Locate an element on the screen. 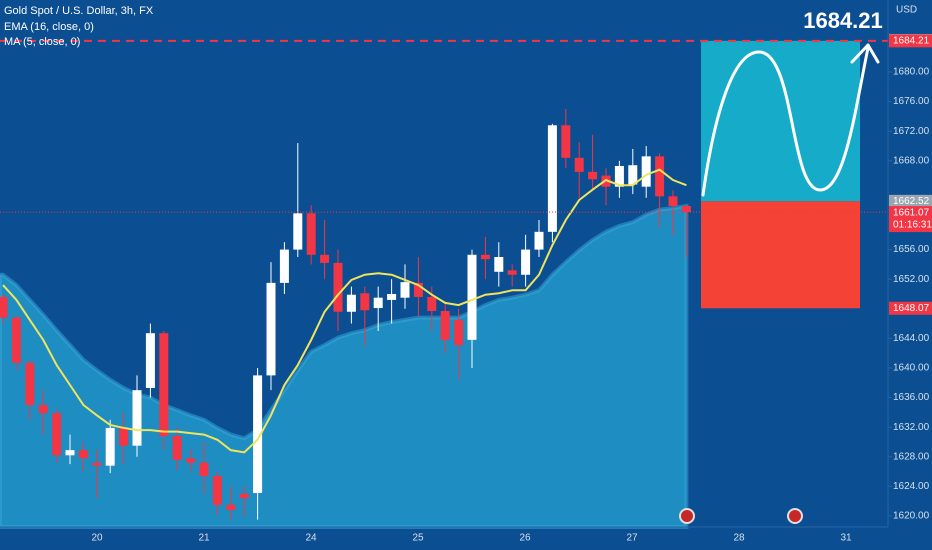  x-tick-label: 26 is located at coordinates (525, 538).